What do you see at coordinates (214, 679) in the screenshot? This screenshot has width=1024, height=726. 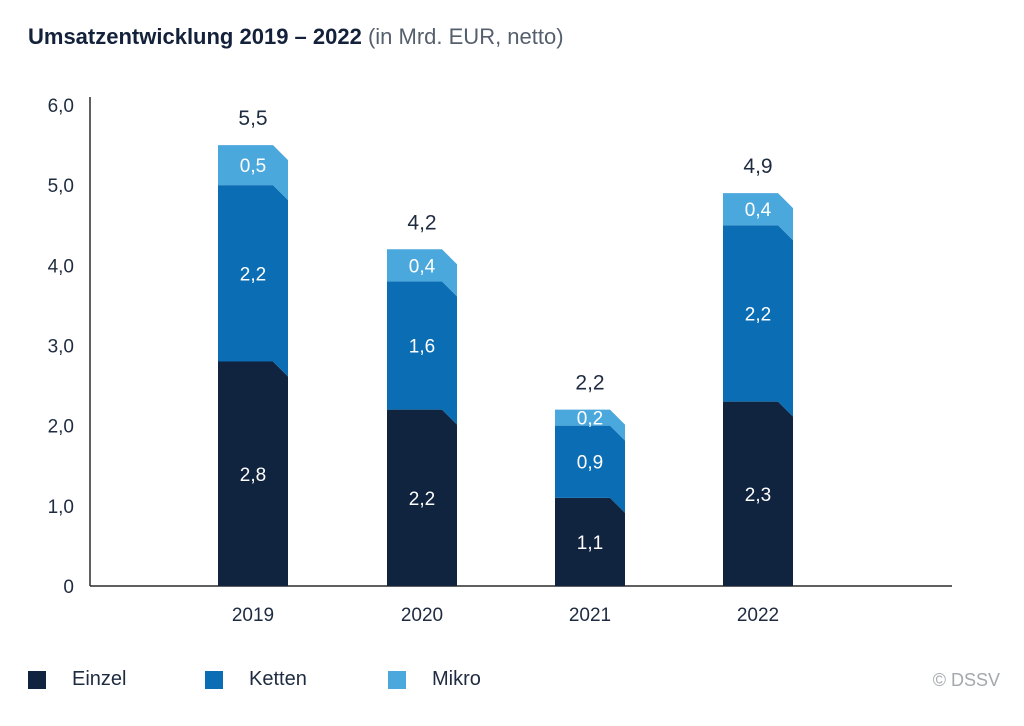 I see `legend-swatch-ketten` at bounding box center [214, 679].